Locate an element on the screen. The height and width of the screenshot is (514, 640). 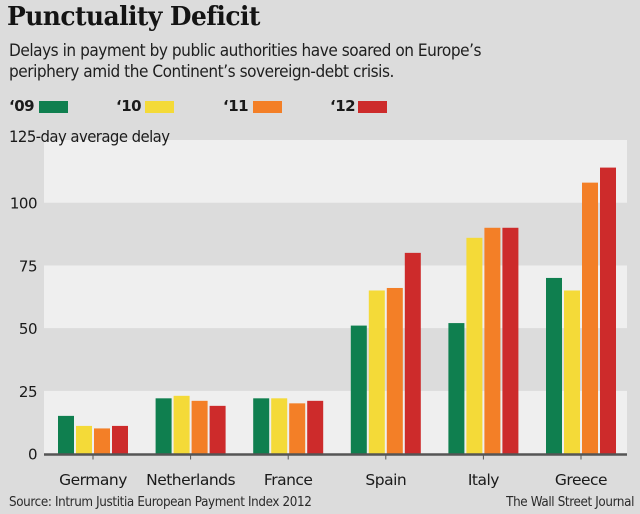
legend-label: ‘10 is located at coordinates (129, 106).